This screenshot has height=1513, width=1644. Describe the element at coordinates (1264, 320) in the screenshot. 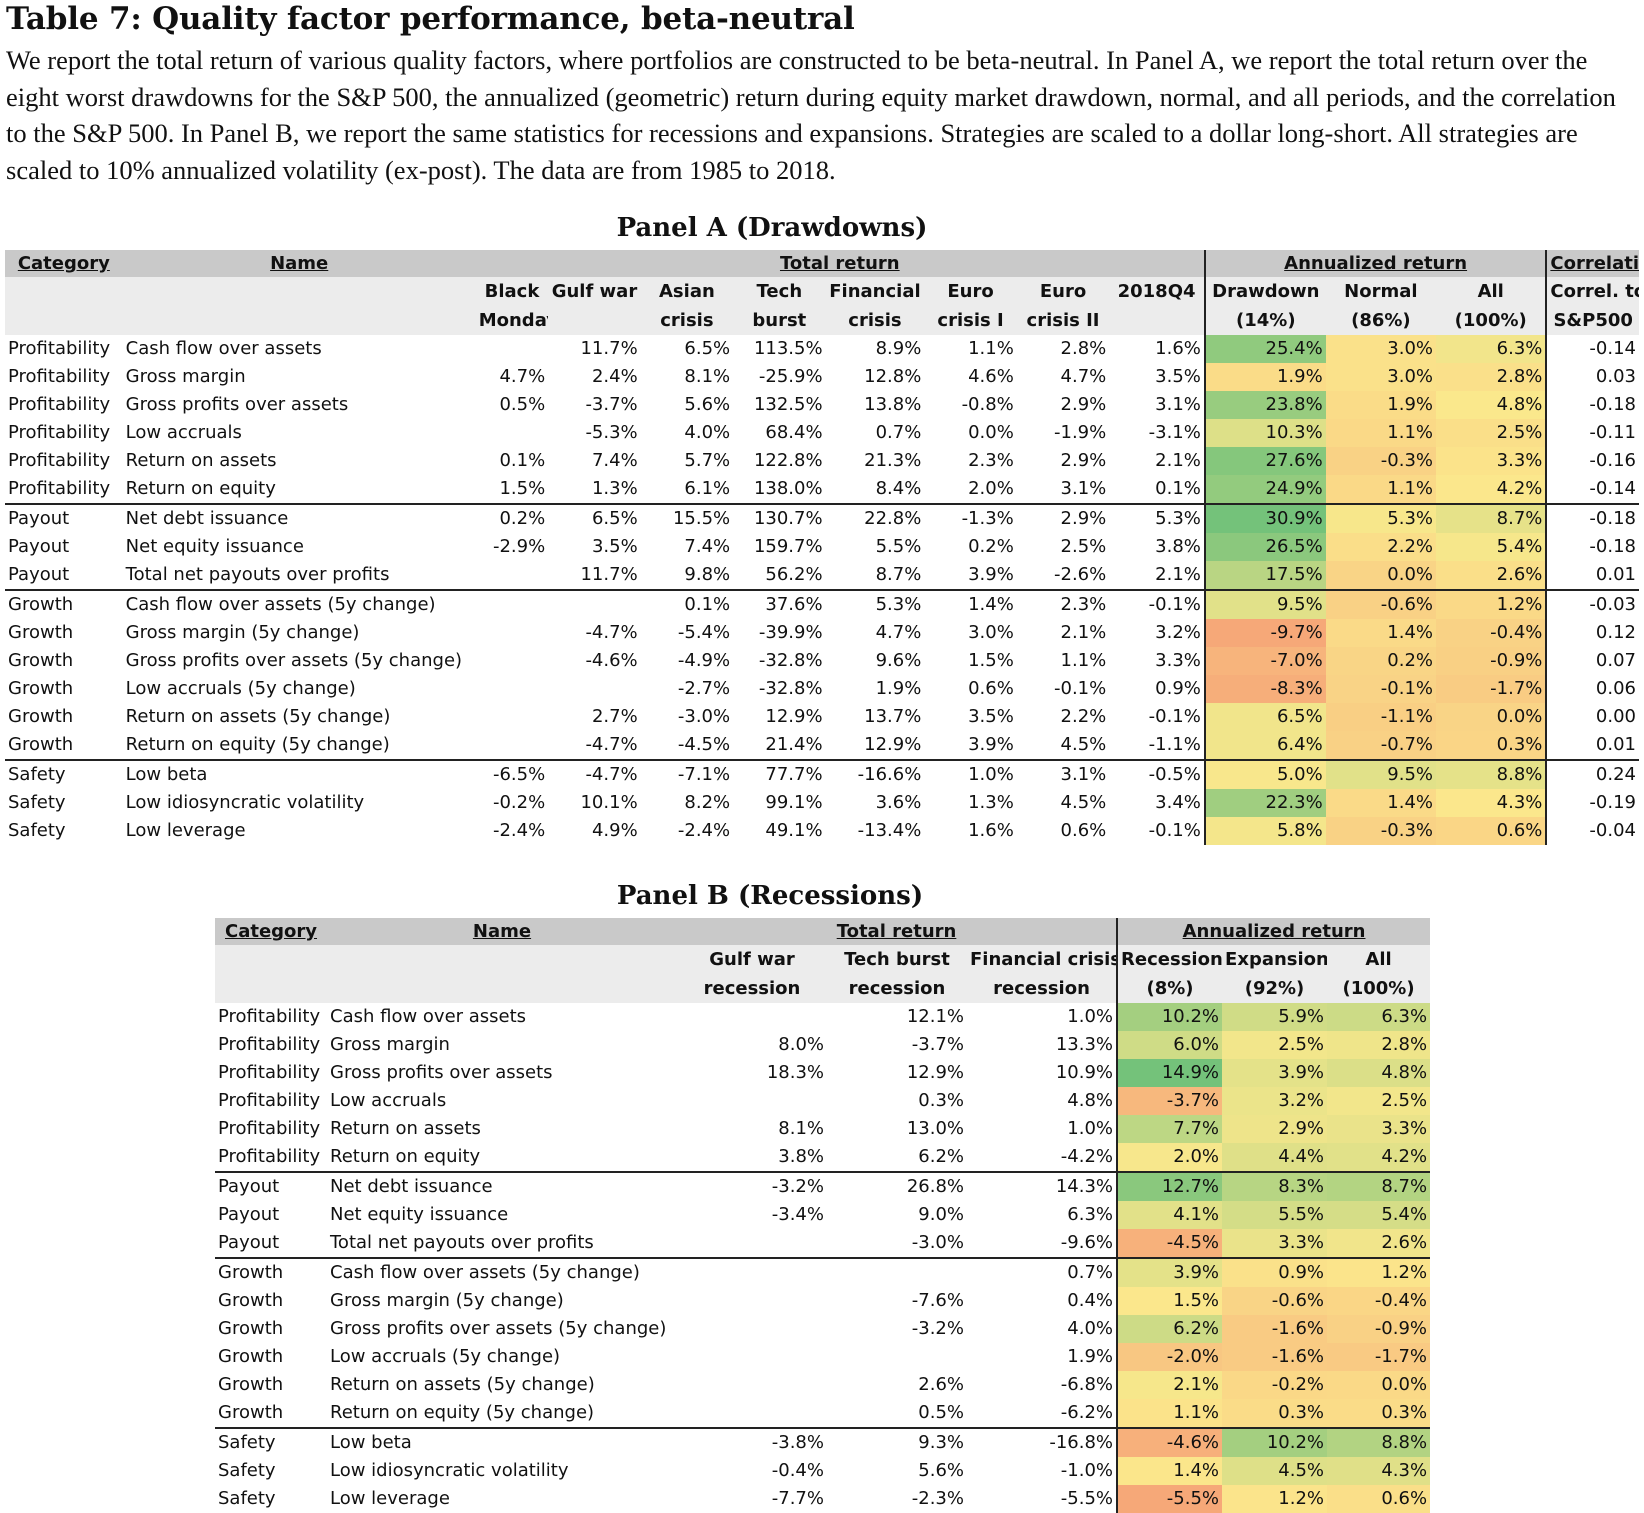

I see `column-header: (14%)` at that location.